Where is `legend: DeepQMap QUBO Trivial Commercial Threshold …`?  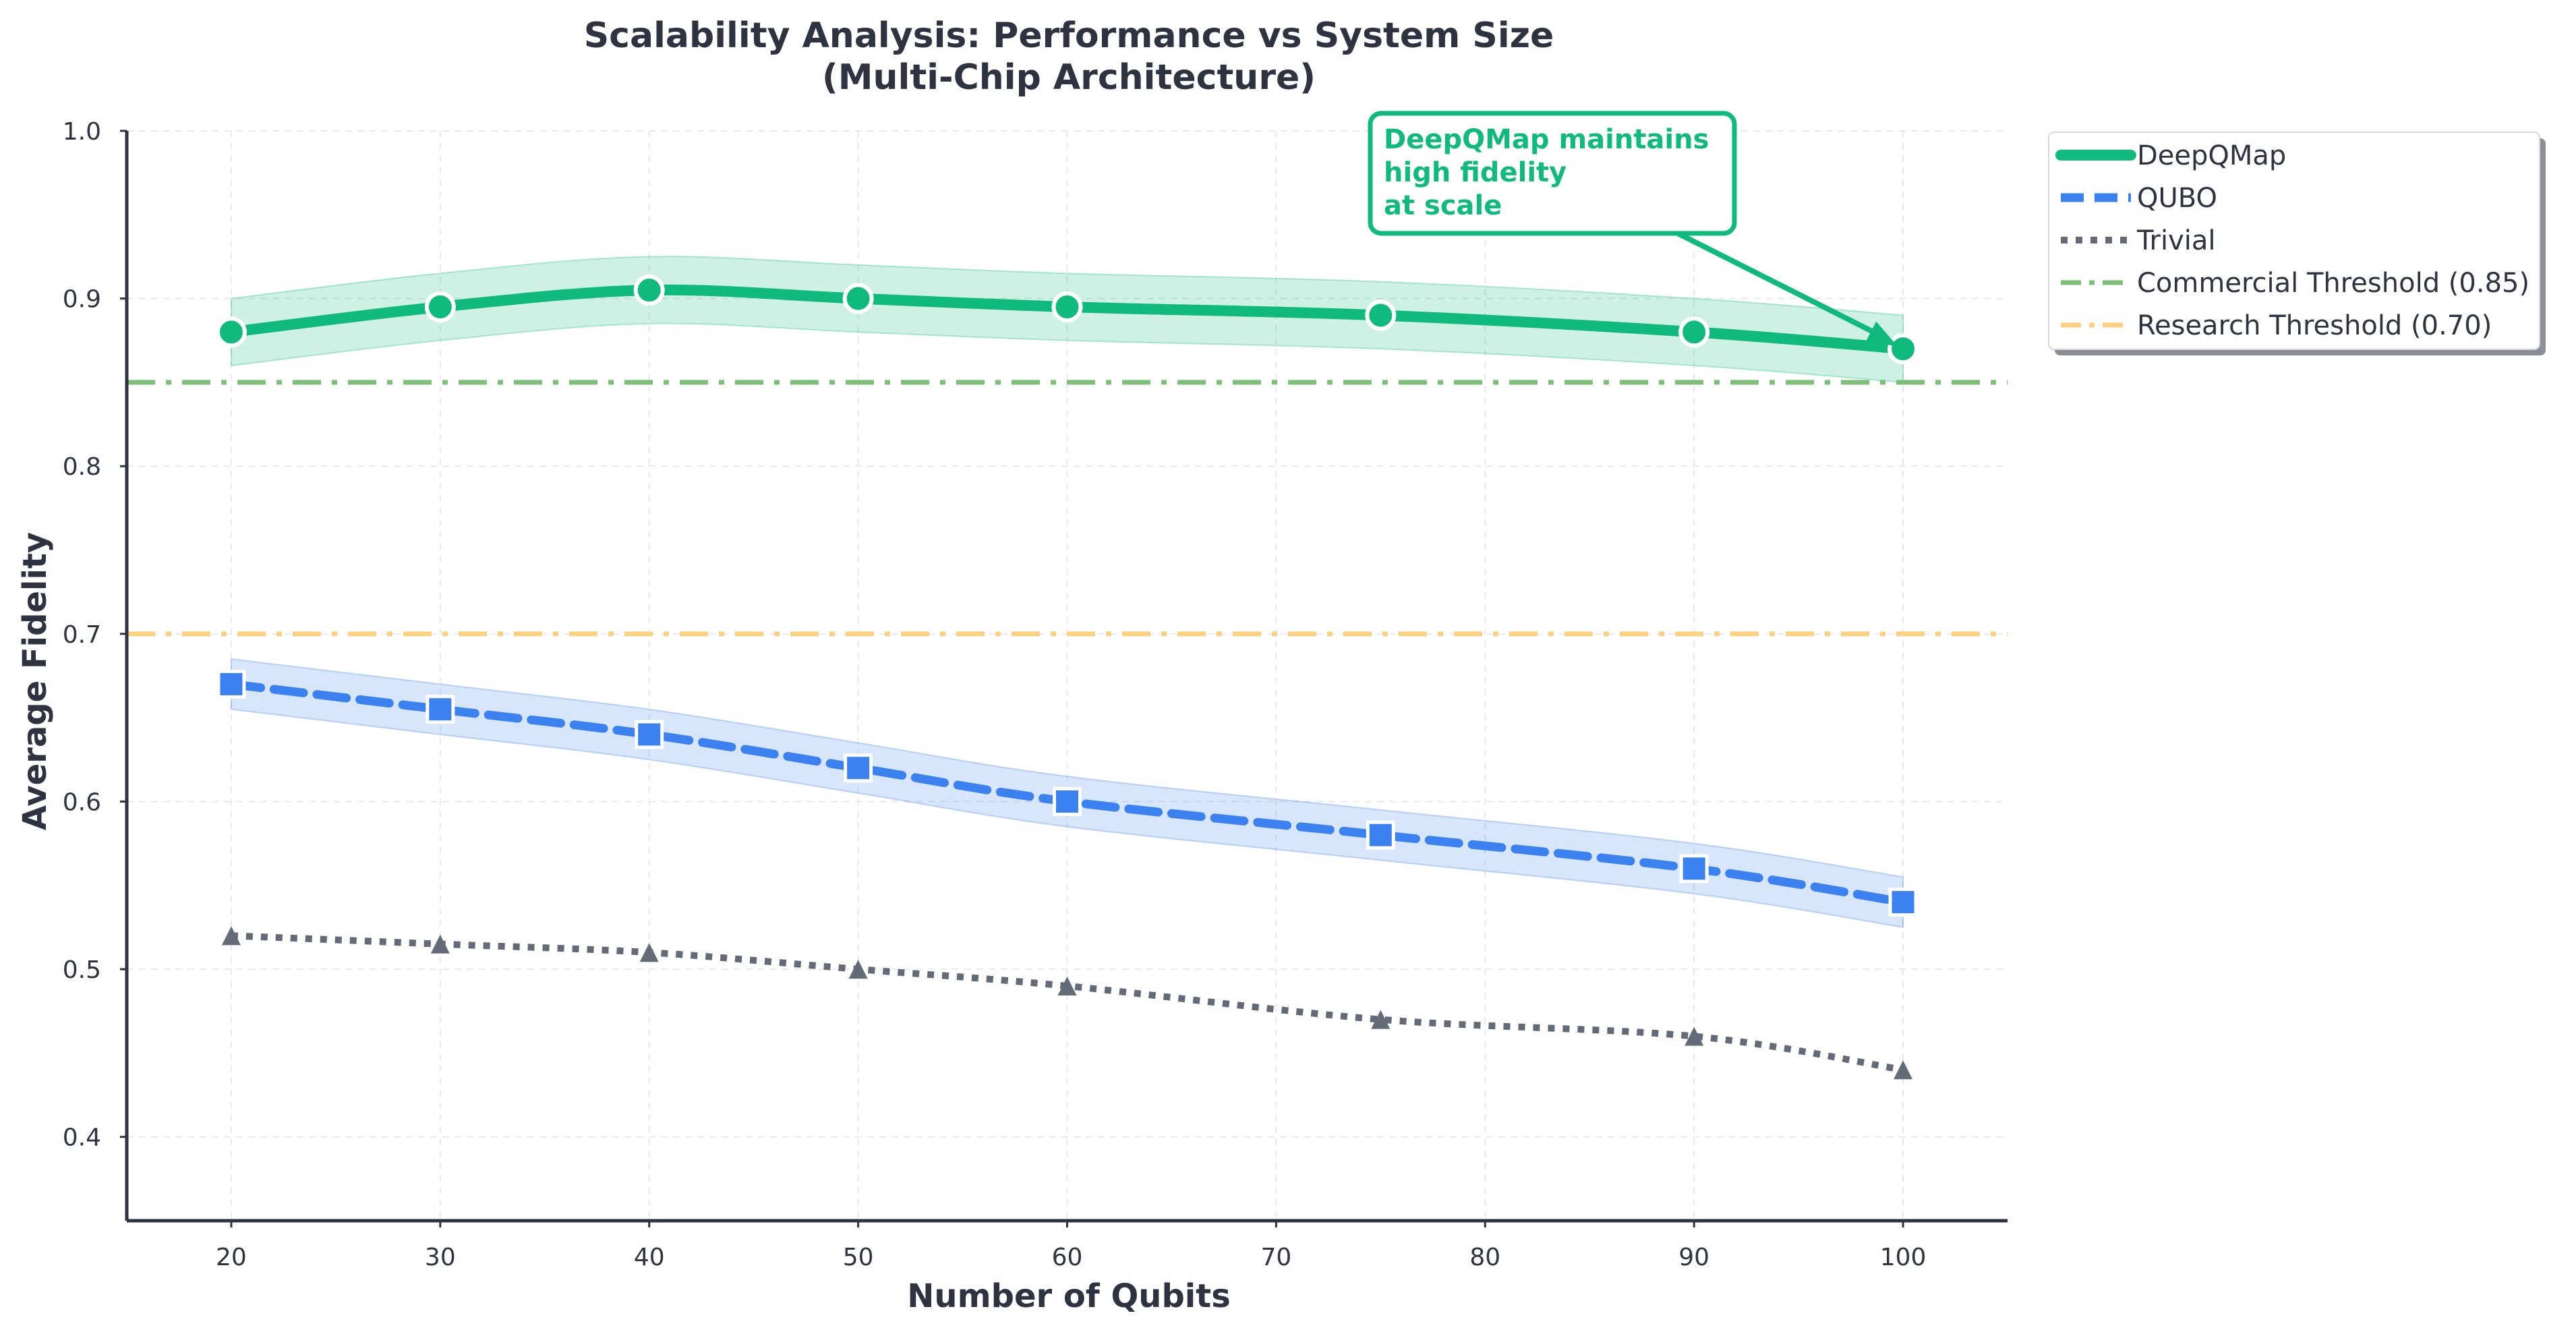
legend: DeepQMap QUBO Trivial Commercial Threshold … is located at coordinates (2297, 243).